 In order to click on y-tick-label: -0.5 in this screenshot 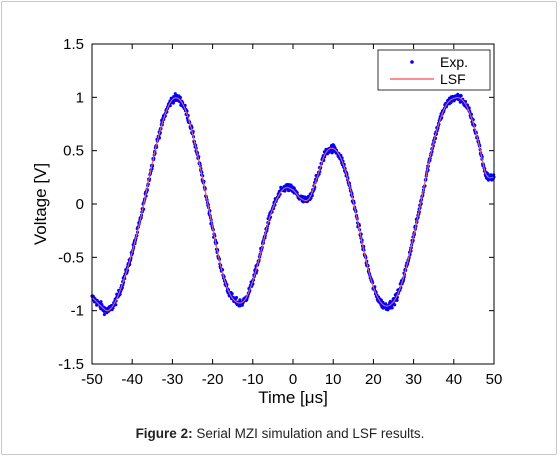, I will do `click(71, 257)`.